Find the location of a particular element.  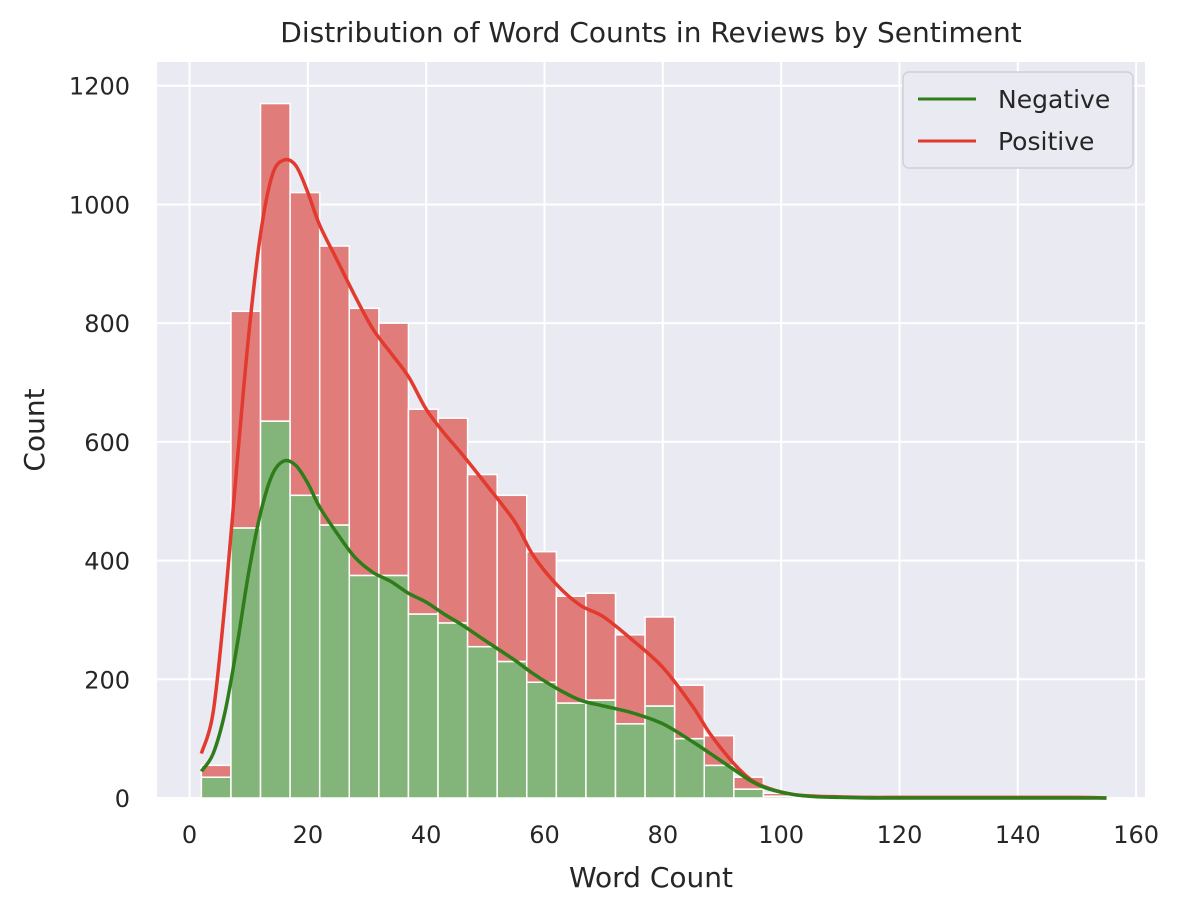

legend-box is located at coordinates (1018, 120).